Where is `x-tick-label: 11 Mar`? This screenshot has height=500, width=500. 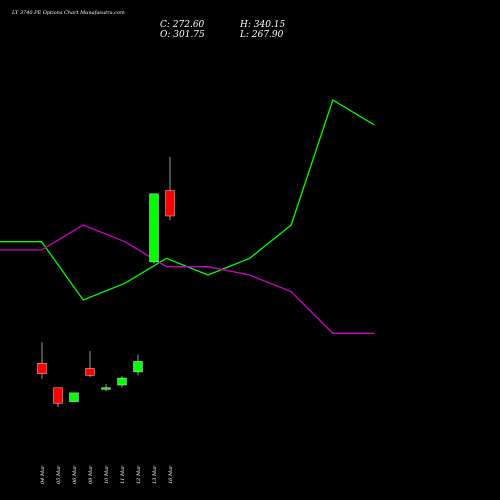
x-tick-label: 11 Mar is located at coordinates (123, 474).